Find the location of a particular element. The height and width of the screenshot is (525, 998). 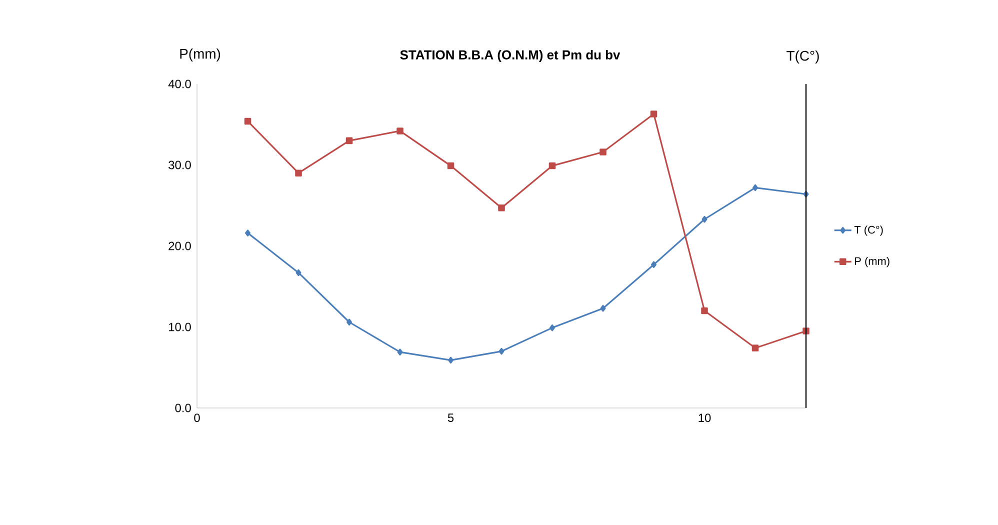

y-tick-label: 40.0 is located at coordinates (179, 84).